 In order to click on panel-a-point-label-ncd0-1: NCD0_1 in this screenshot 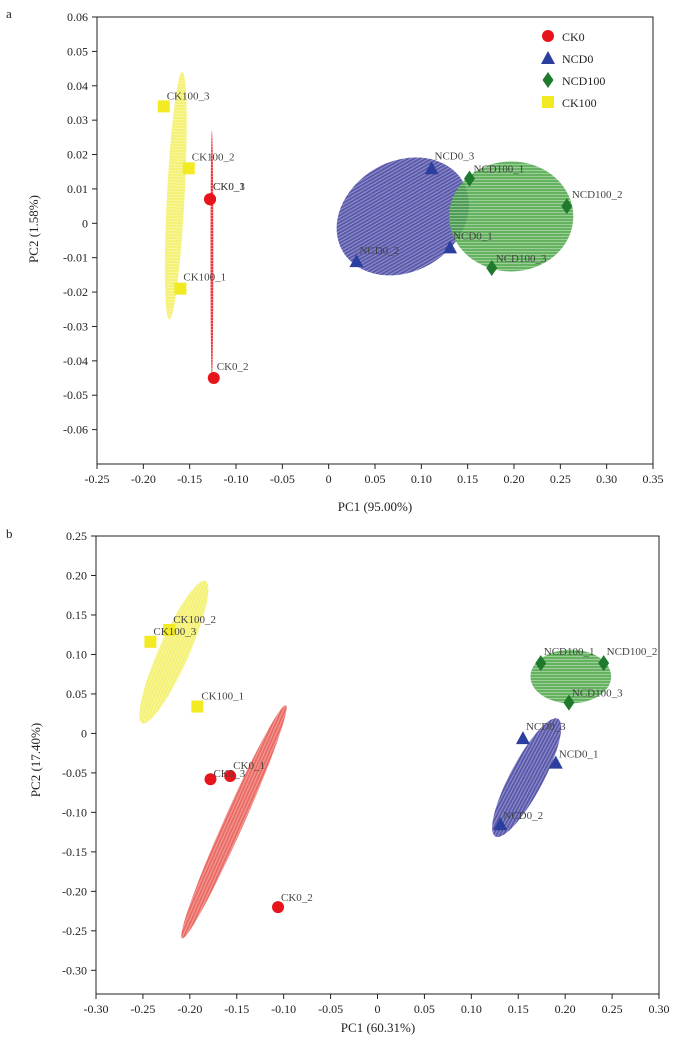, I will do `click(473, 236)`.